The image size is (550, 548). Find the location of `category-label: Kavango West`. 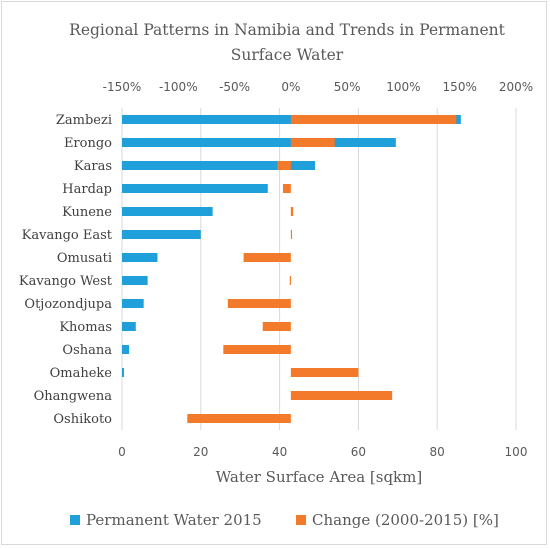

category-label: Kavango West is located at coordinates (66, 281).